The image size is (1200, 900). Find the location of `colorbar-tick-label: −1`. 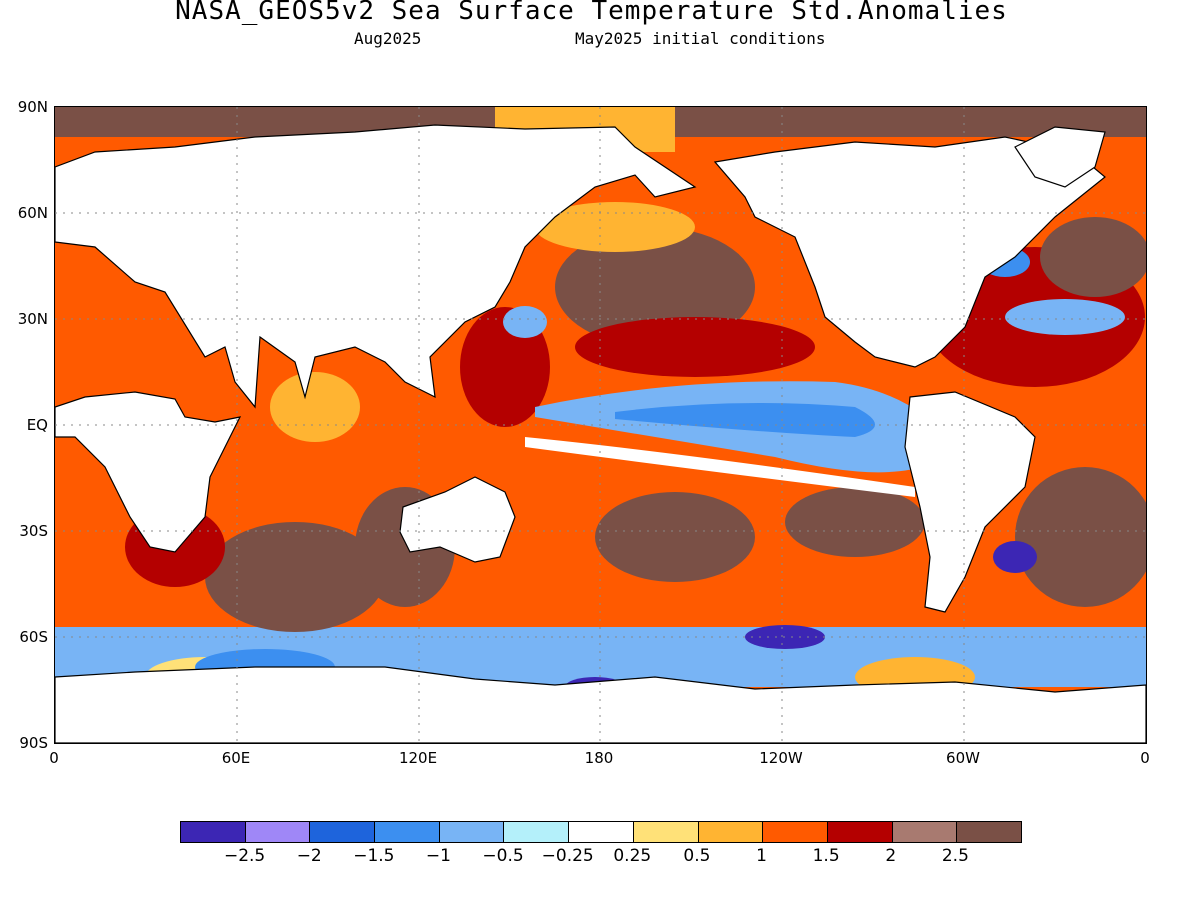

colorbar-tick-label: −1 is located at coordinates (438, 856).